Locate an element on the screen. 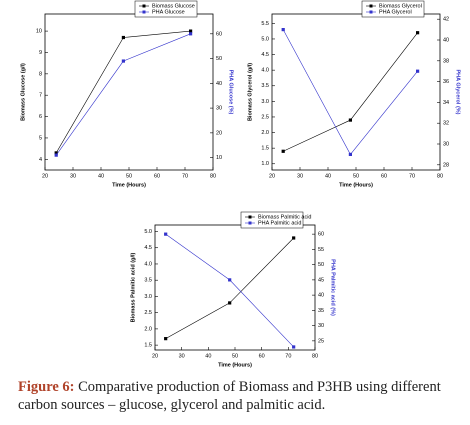 Image resolution: width=470 pixels, height=425 pixels. y-axis-label: Biomass Glycerol (g/l) is located at coordinates (250, 92).